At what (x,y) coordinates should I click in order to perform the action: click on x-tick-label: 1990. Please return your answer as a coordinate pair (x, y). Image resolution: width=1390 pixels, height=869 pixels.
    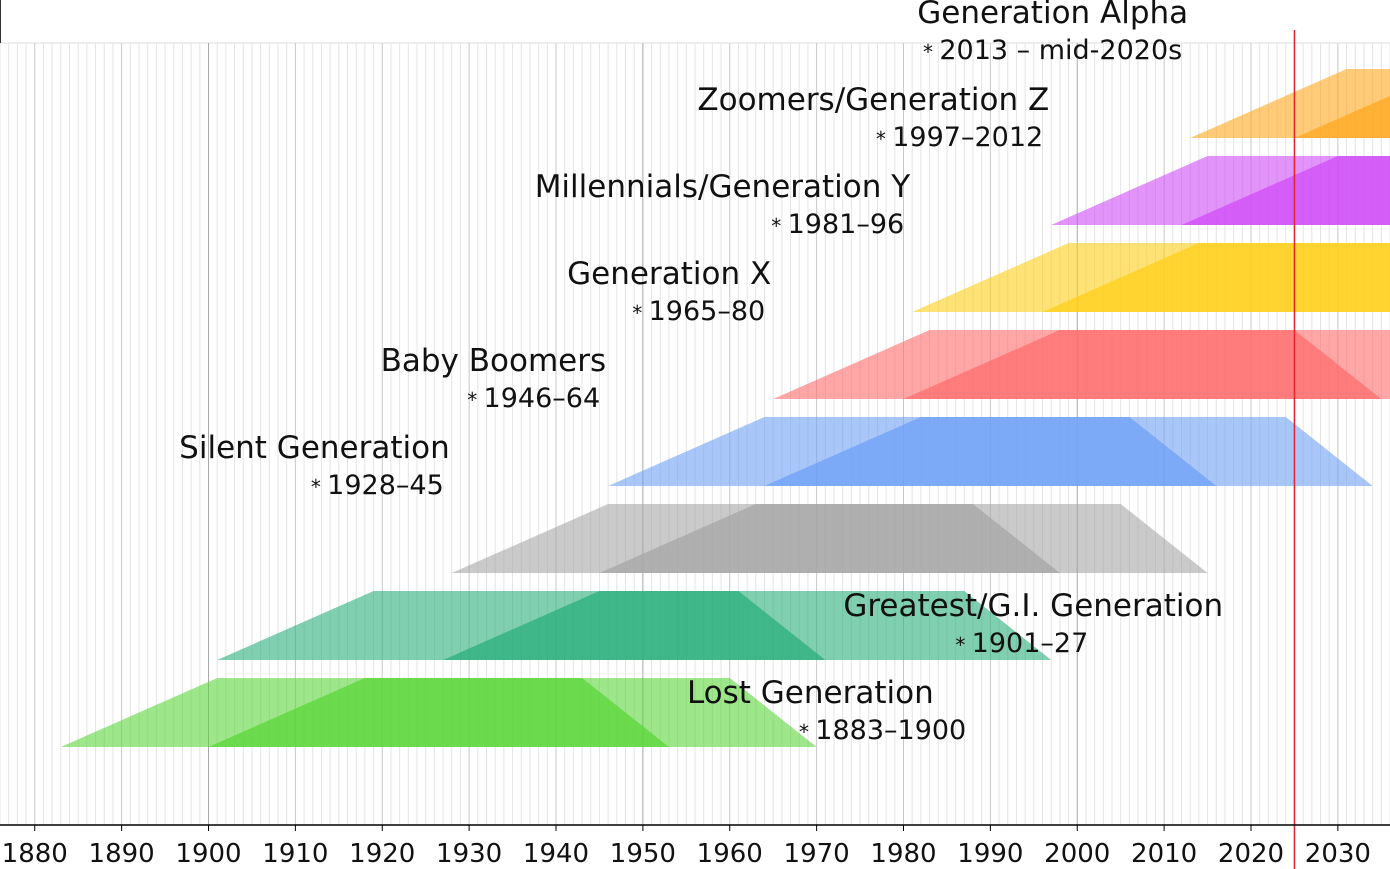
    Looking at the image, I should click on (990, 854).